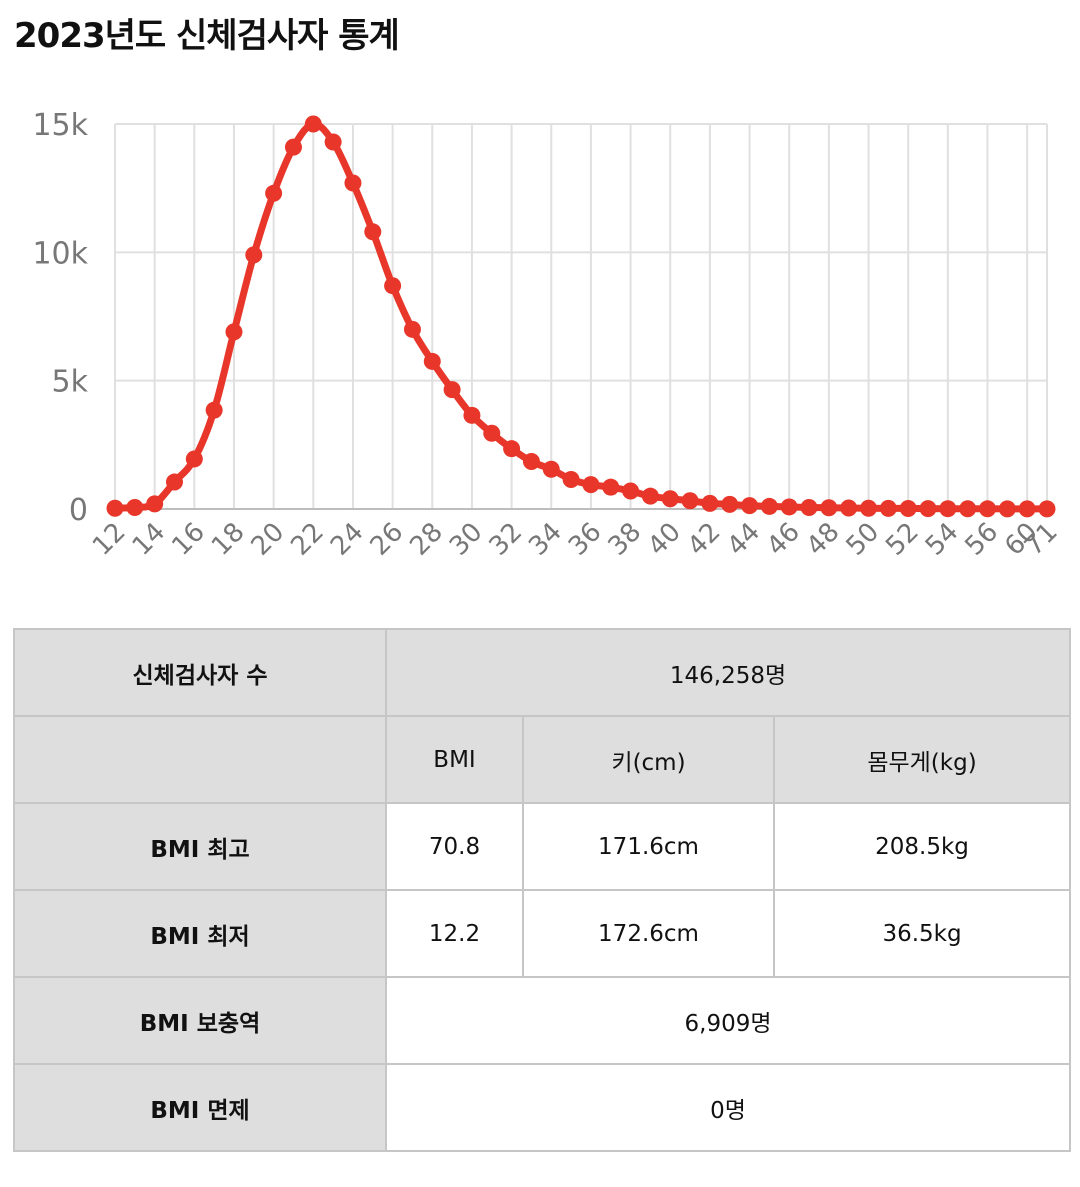 The width and height of the screenshot is (1080, 1187). What do you see at coordinates (454, 933) in the screenshot?
I see `bmi-min-value: 12.2` at bounding box center [454, 933].